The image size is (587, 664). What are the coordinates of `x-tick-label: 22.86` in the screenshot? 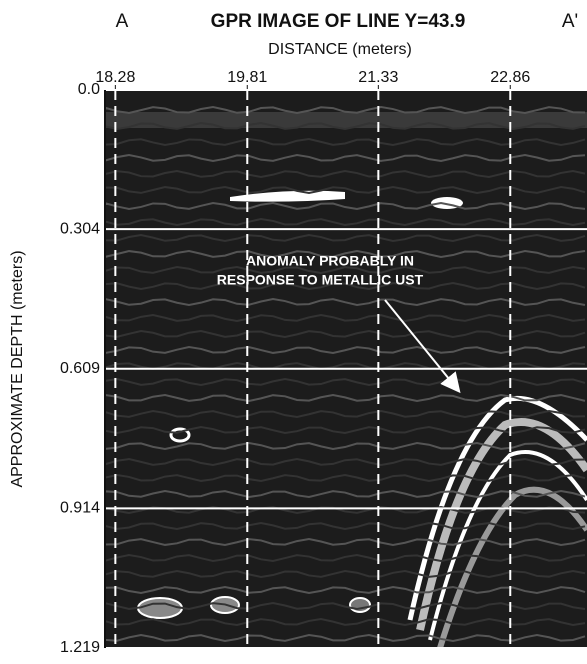 It's located at (510, 77).